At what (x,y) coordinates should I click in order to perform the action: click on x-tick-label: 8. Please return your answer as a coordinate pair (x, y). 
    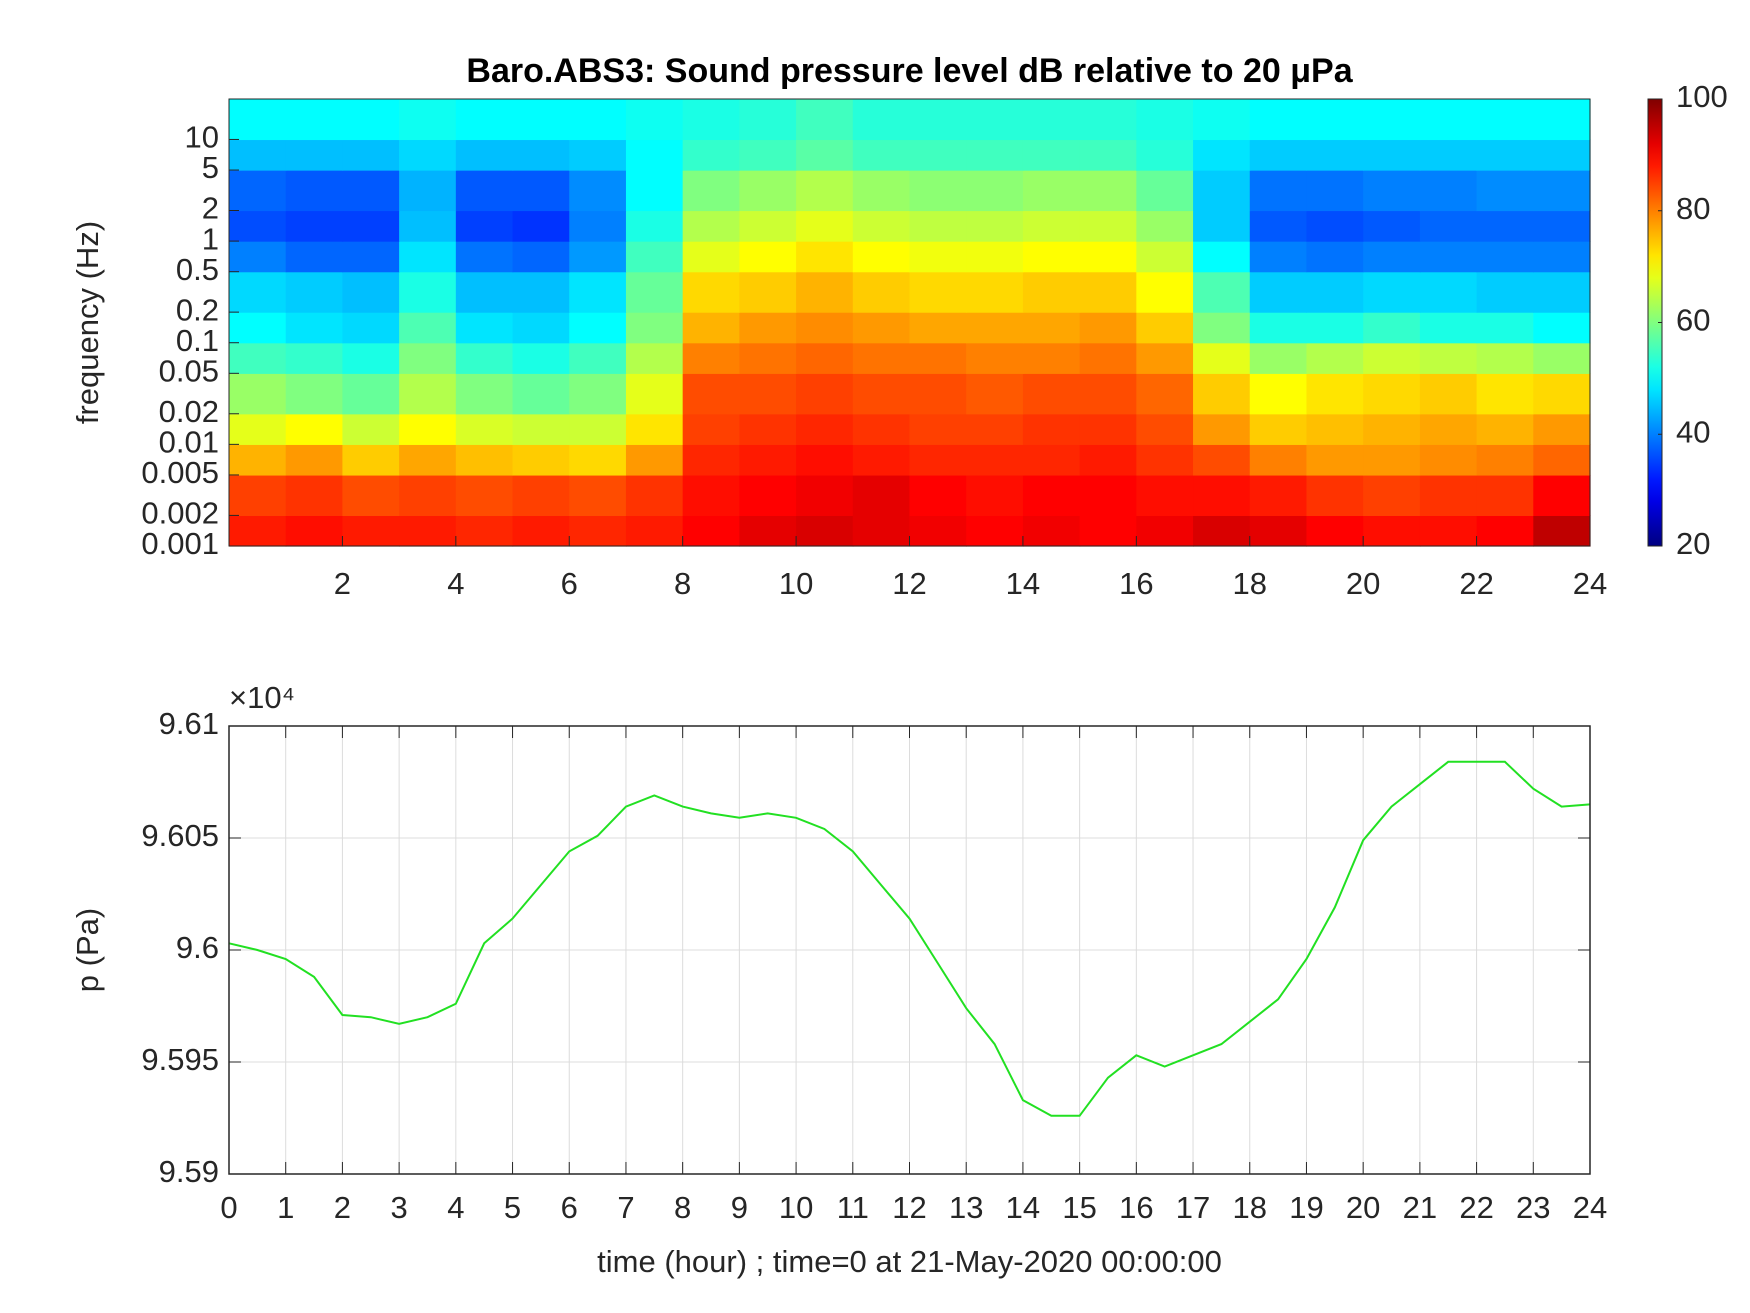
    Looking at the image, I should click on (682, 1207).